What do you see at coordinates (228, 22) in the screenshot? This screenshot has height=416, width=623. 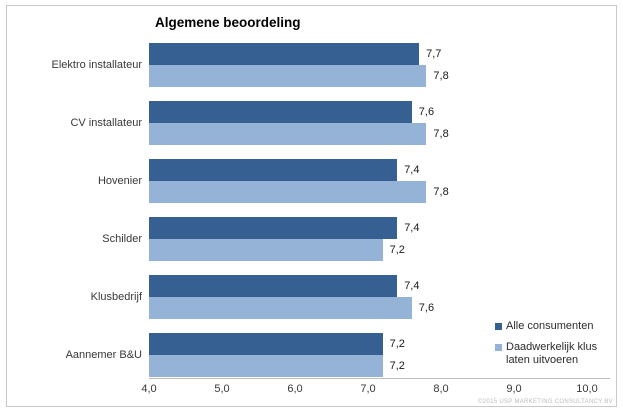 I see `chart-title: Algemene beoordeling` at bounding box center [228, 22].